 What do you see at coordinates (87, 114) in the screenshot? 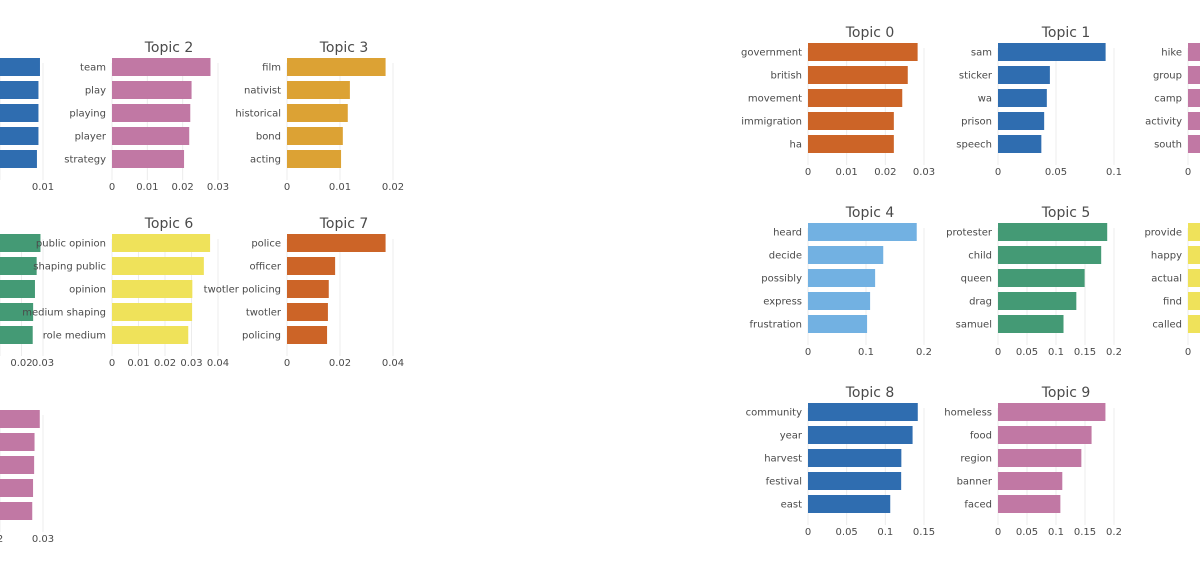
I see `category-label: playing` at bounding box center [87, 114].